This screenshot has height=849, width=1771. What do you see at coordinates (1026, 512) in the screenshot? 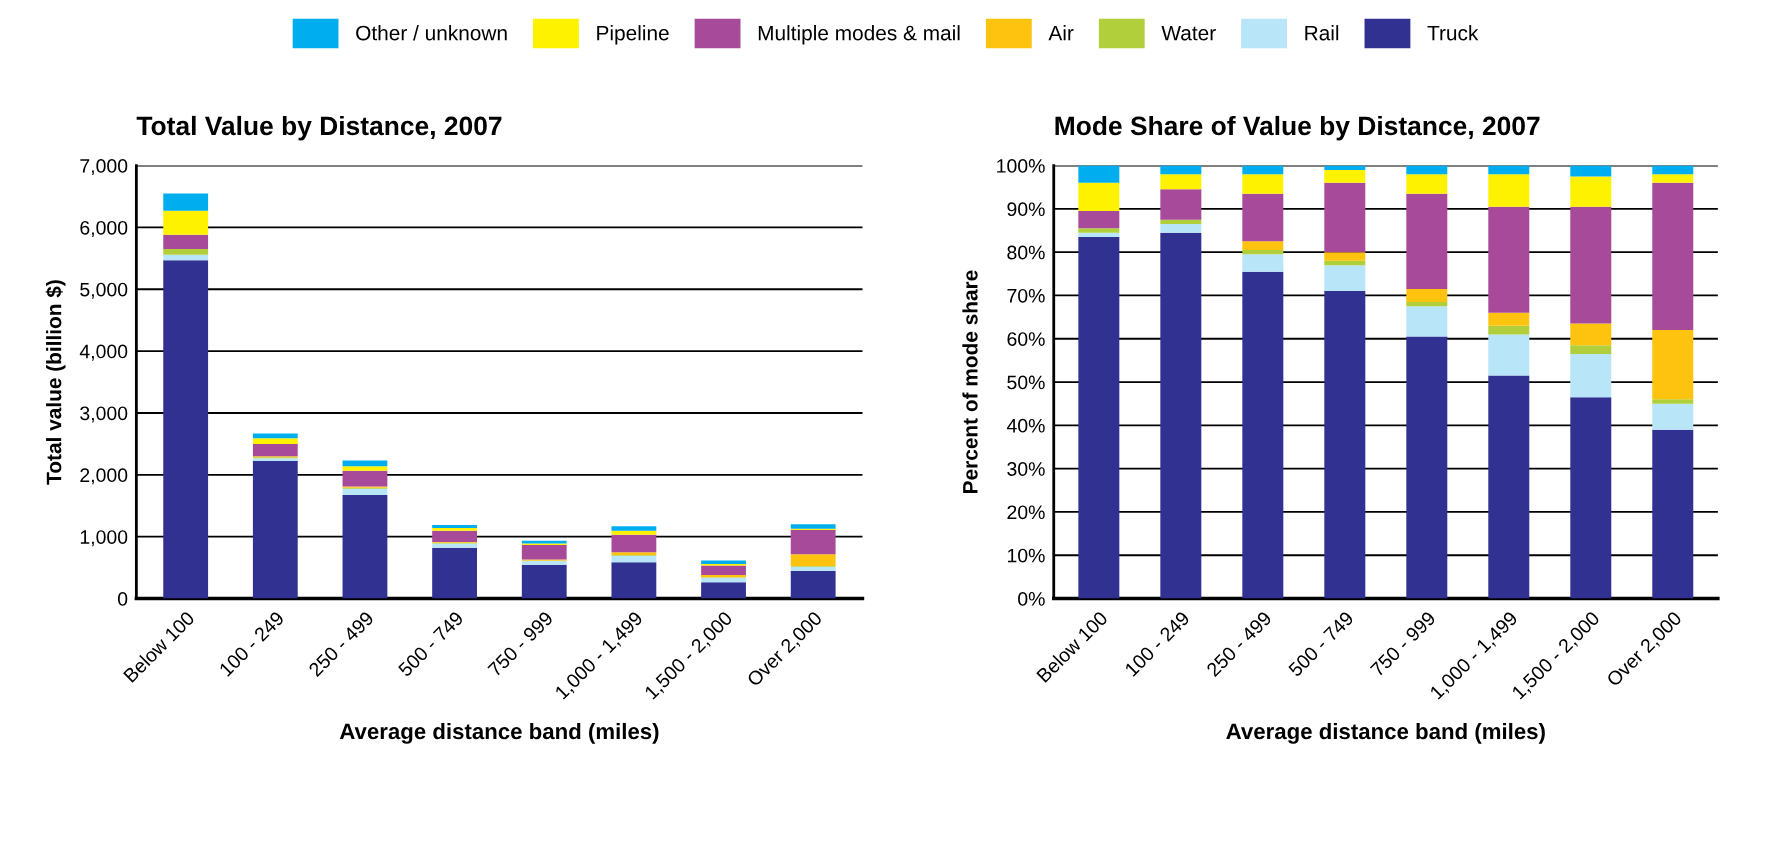
I see `y-tick-label: 20%` at bounding box center [1026, 512].